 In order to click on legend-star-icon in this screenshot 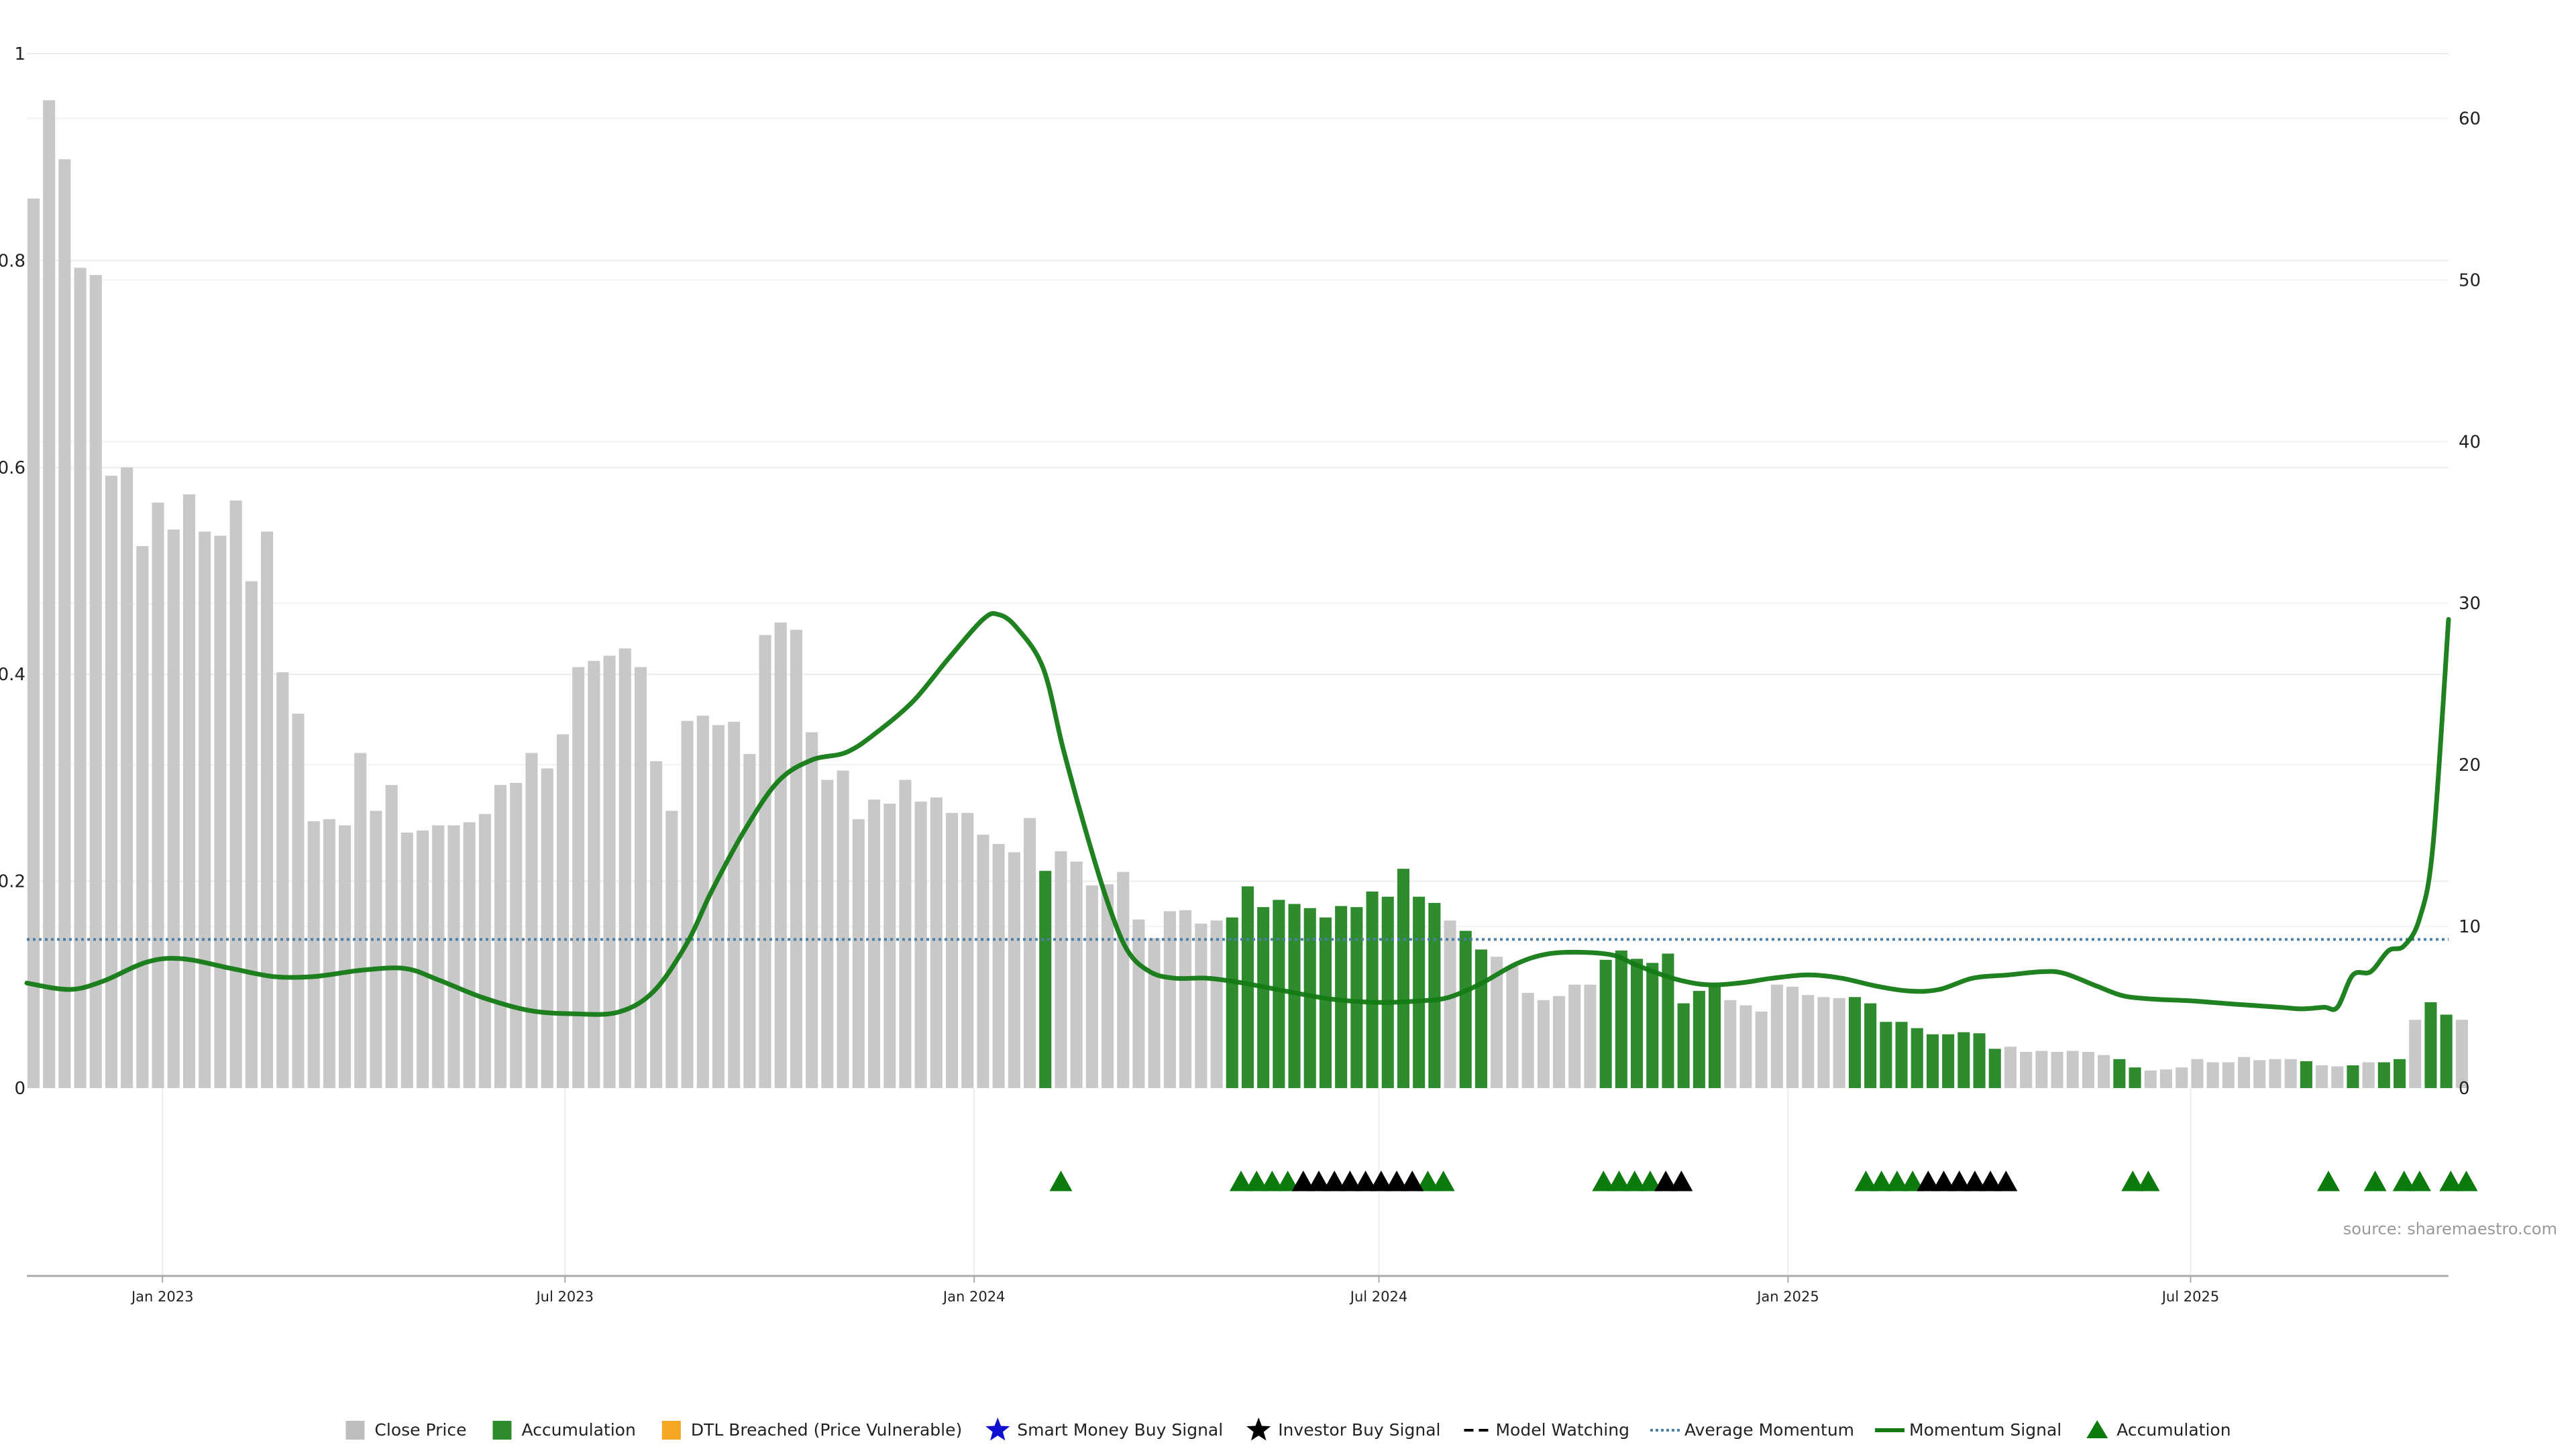, I will do `click(997, 1429)`.